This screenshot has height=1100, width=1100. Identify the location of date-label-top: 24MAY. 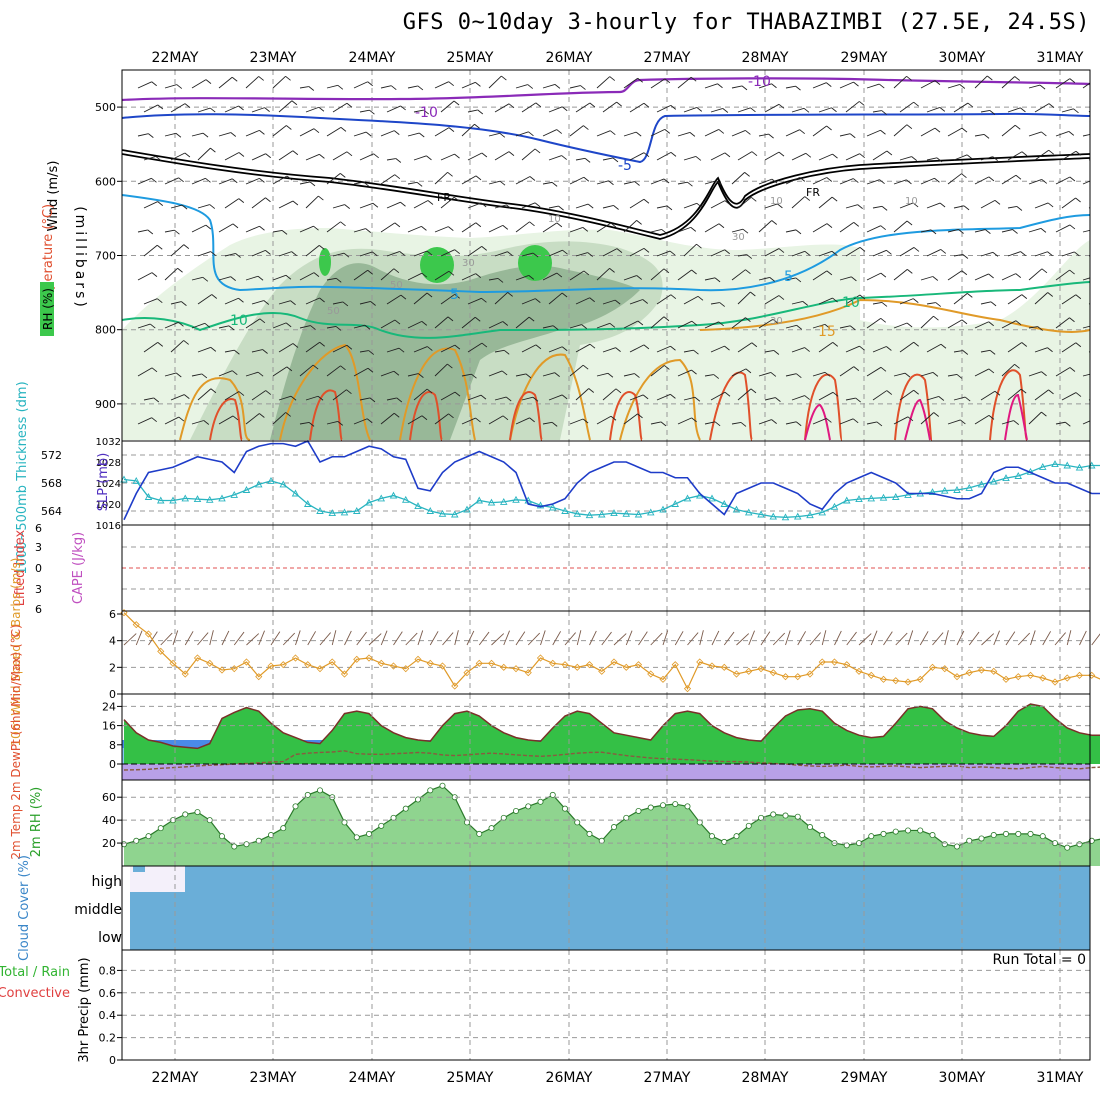
(372, 58).